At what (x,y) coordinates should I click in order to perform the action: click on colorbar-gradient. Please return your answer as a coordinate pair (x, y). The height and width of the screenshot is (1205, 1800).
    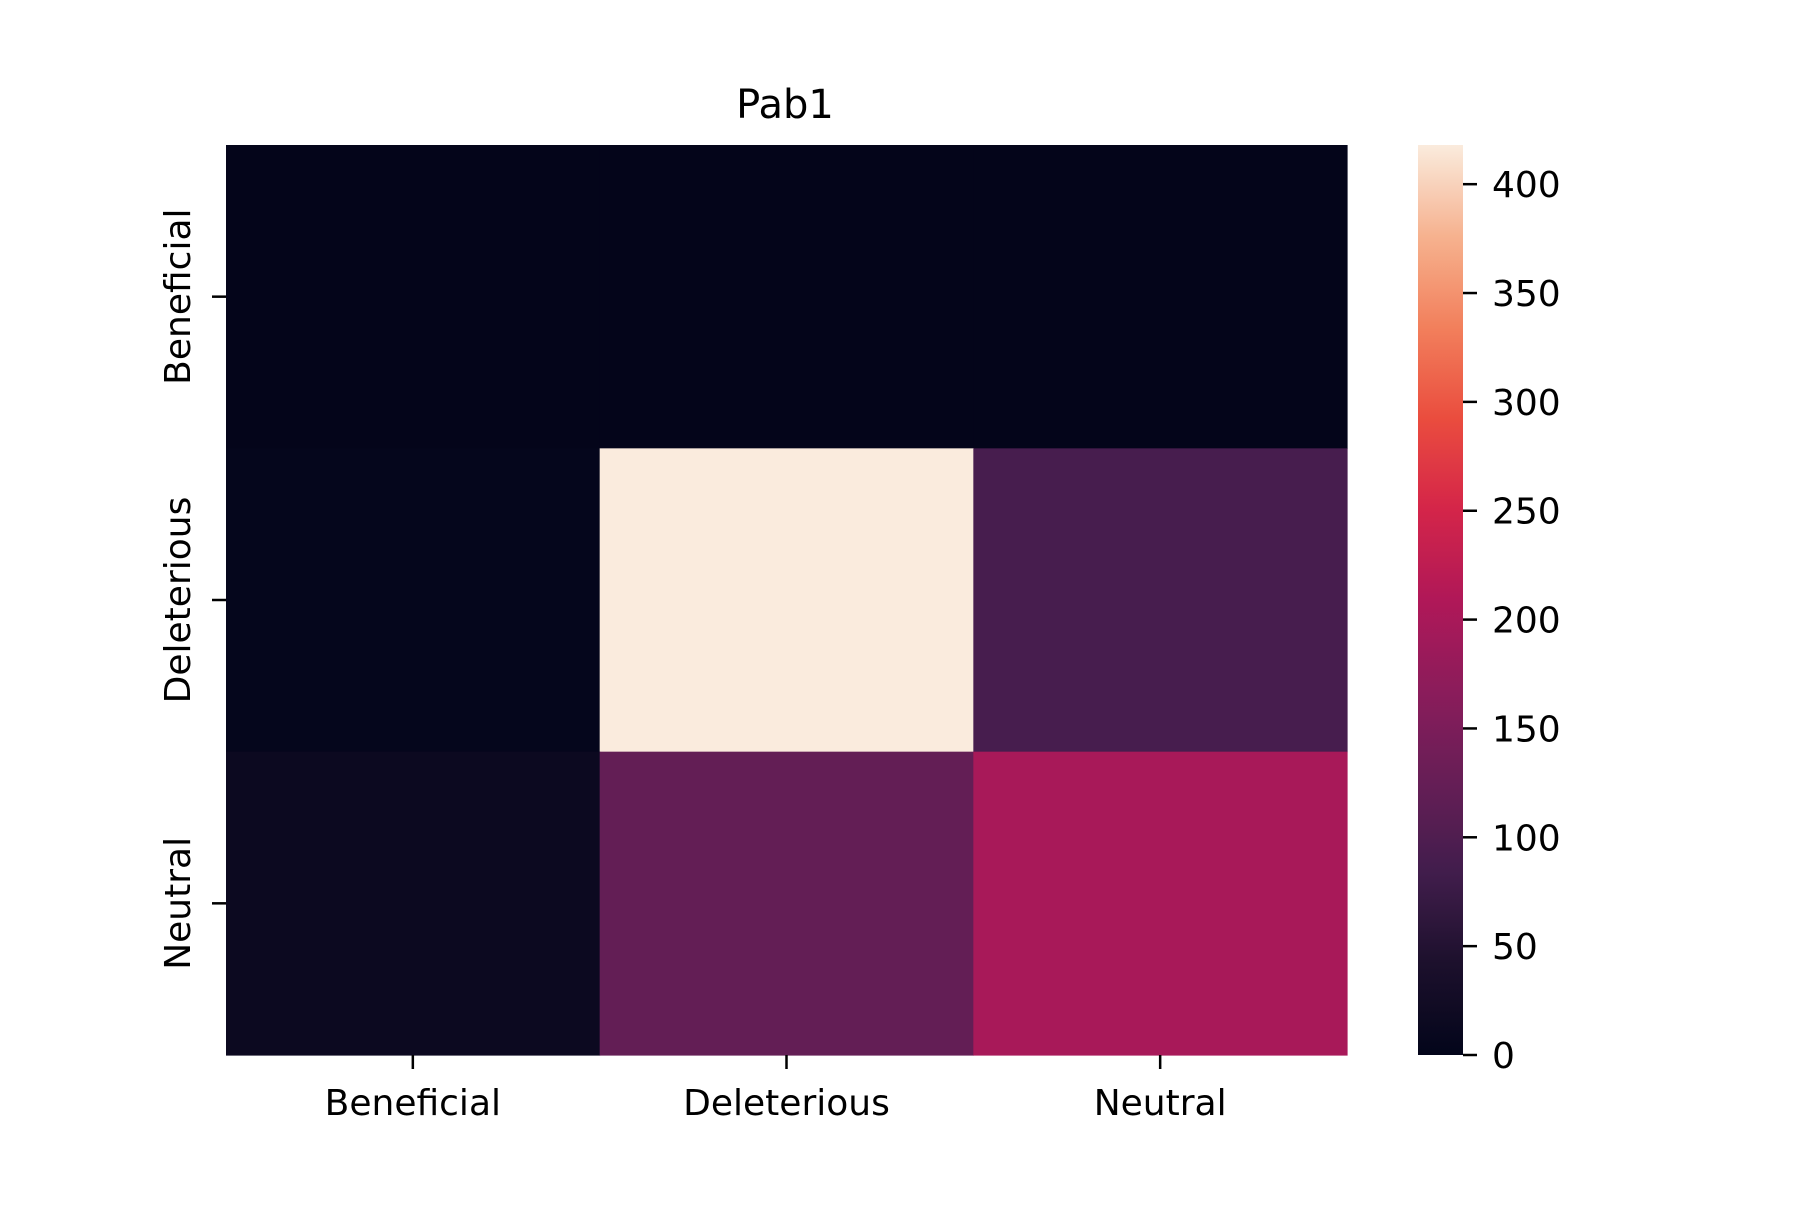
    Looking at the image, I should click on (1440, 600).